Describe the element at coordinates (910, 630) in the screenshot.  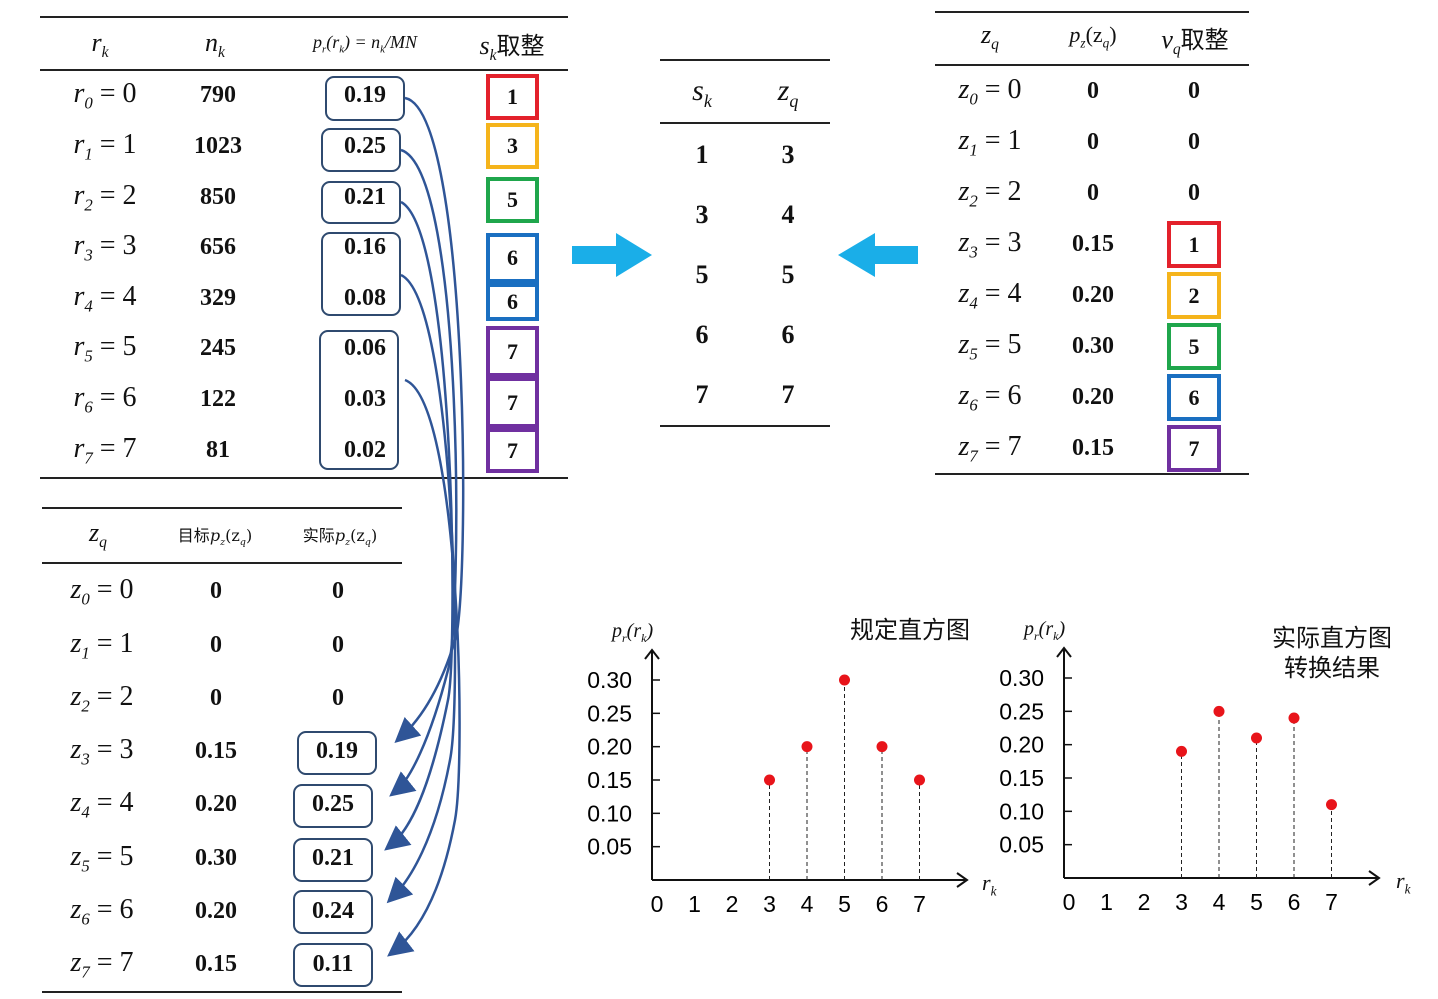
I see `chart1-title: 规定直方图` at that location.